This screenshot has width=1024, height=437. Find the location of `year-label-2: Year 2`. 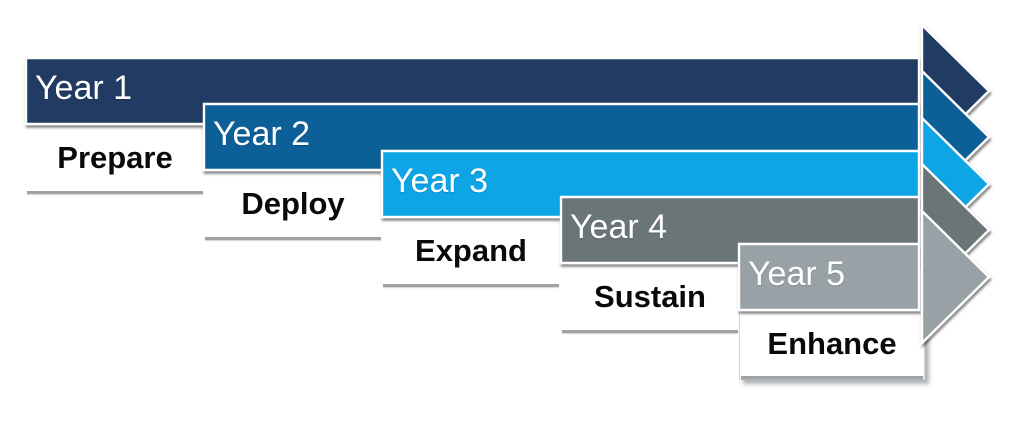

year-label-2: Year 2 is located at coordinates (262, 134).